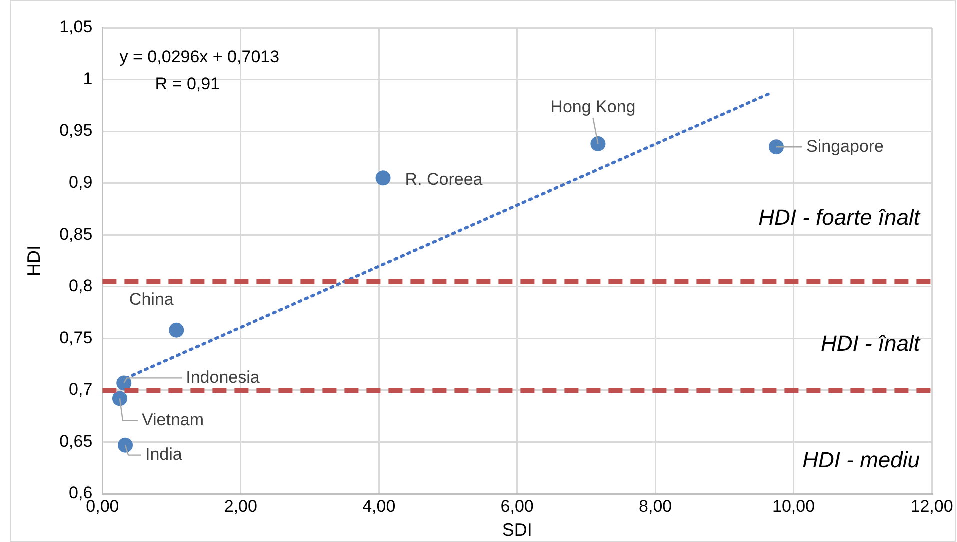 This screenshot has height=542, width=957. Describe the element at coordinates (76, 338) in the screenshot. I see `y-tick-label: 0,75` at that location.